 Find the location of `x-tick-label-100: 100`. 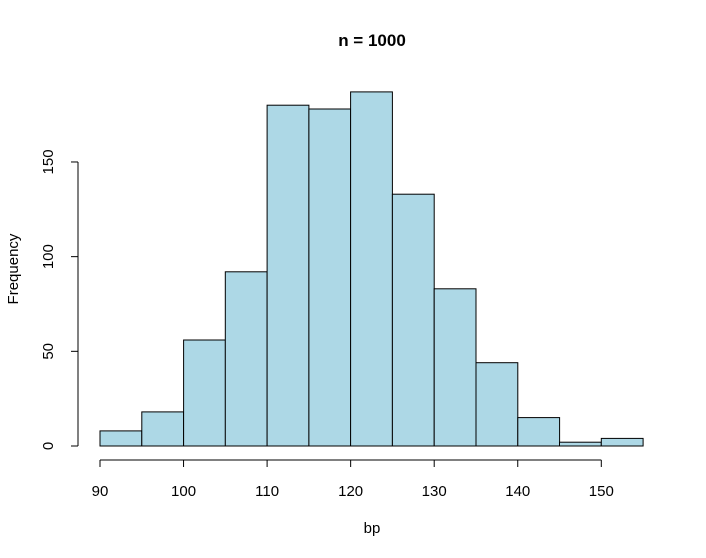

x-tick-label-100: 100 is located at coordinates (183, 491).